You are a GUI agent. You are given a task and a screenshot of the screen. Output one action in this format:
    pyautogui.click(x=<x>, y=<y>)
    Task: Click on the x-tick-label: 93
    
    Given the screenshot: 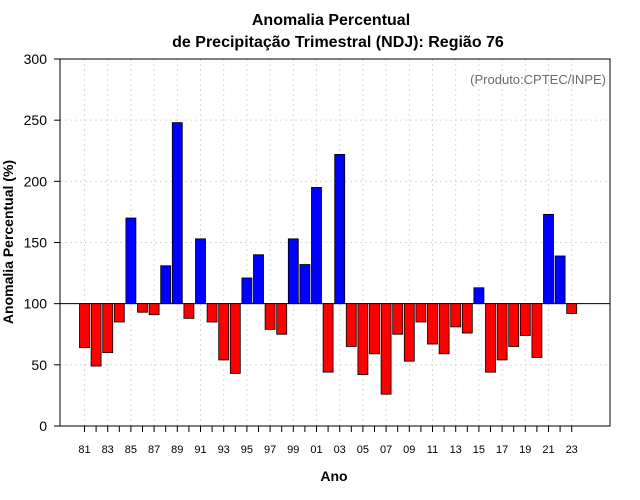 What is the action you would take?
    pyautogui.click(x=224, y=450)
    